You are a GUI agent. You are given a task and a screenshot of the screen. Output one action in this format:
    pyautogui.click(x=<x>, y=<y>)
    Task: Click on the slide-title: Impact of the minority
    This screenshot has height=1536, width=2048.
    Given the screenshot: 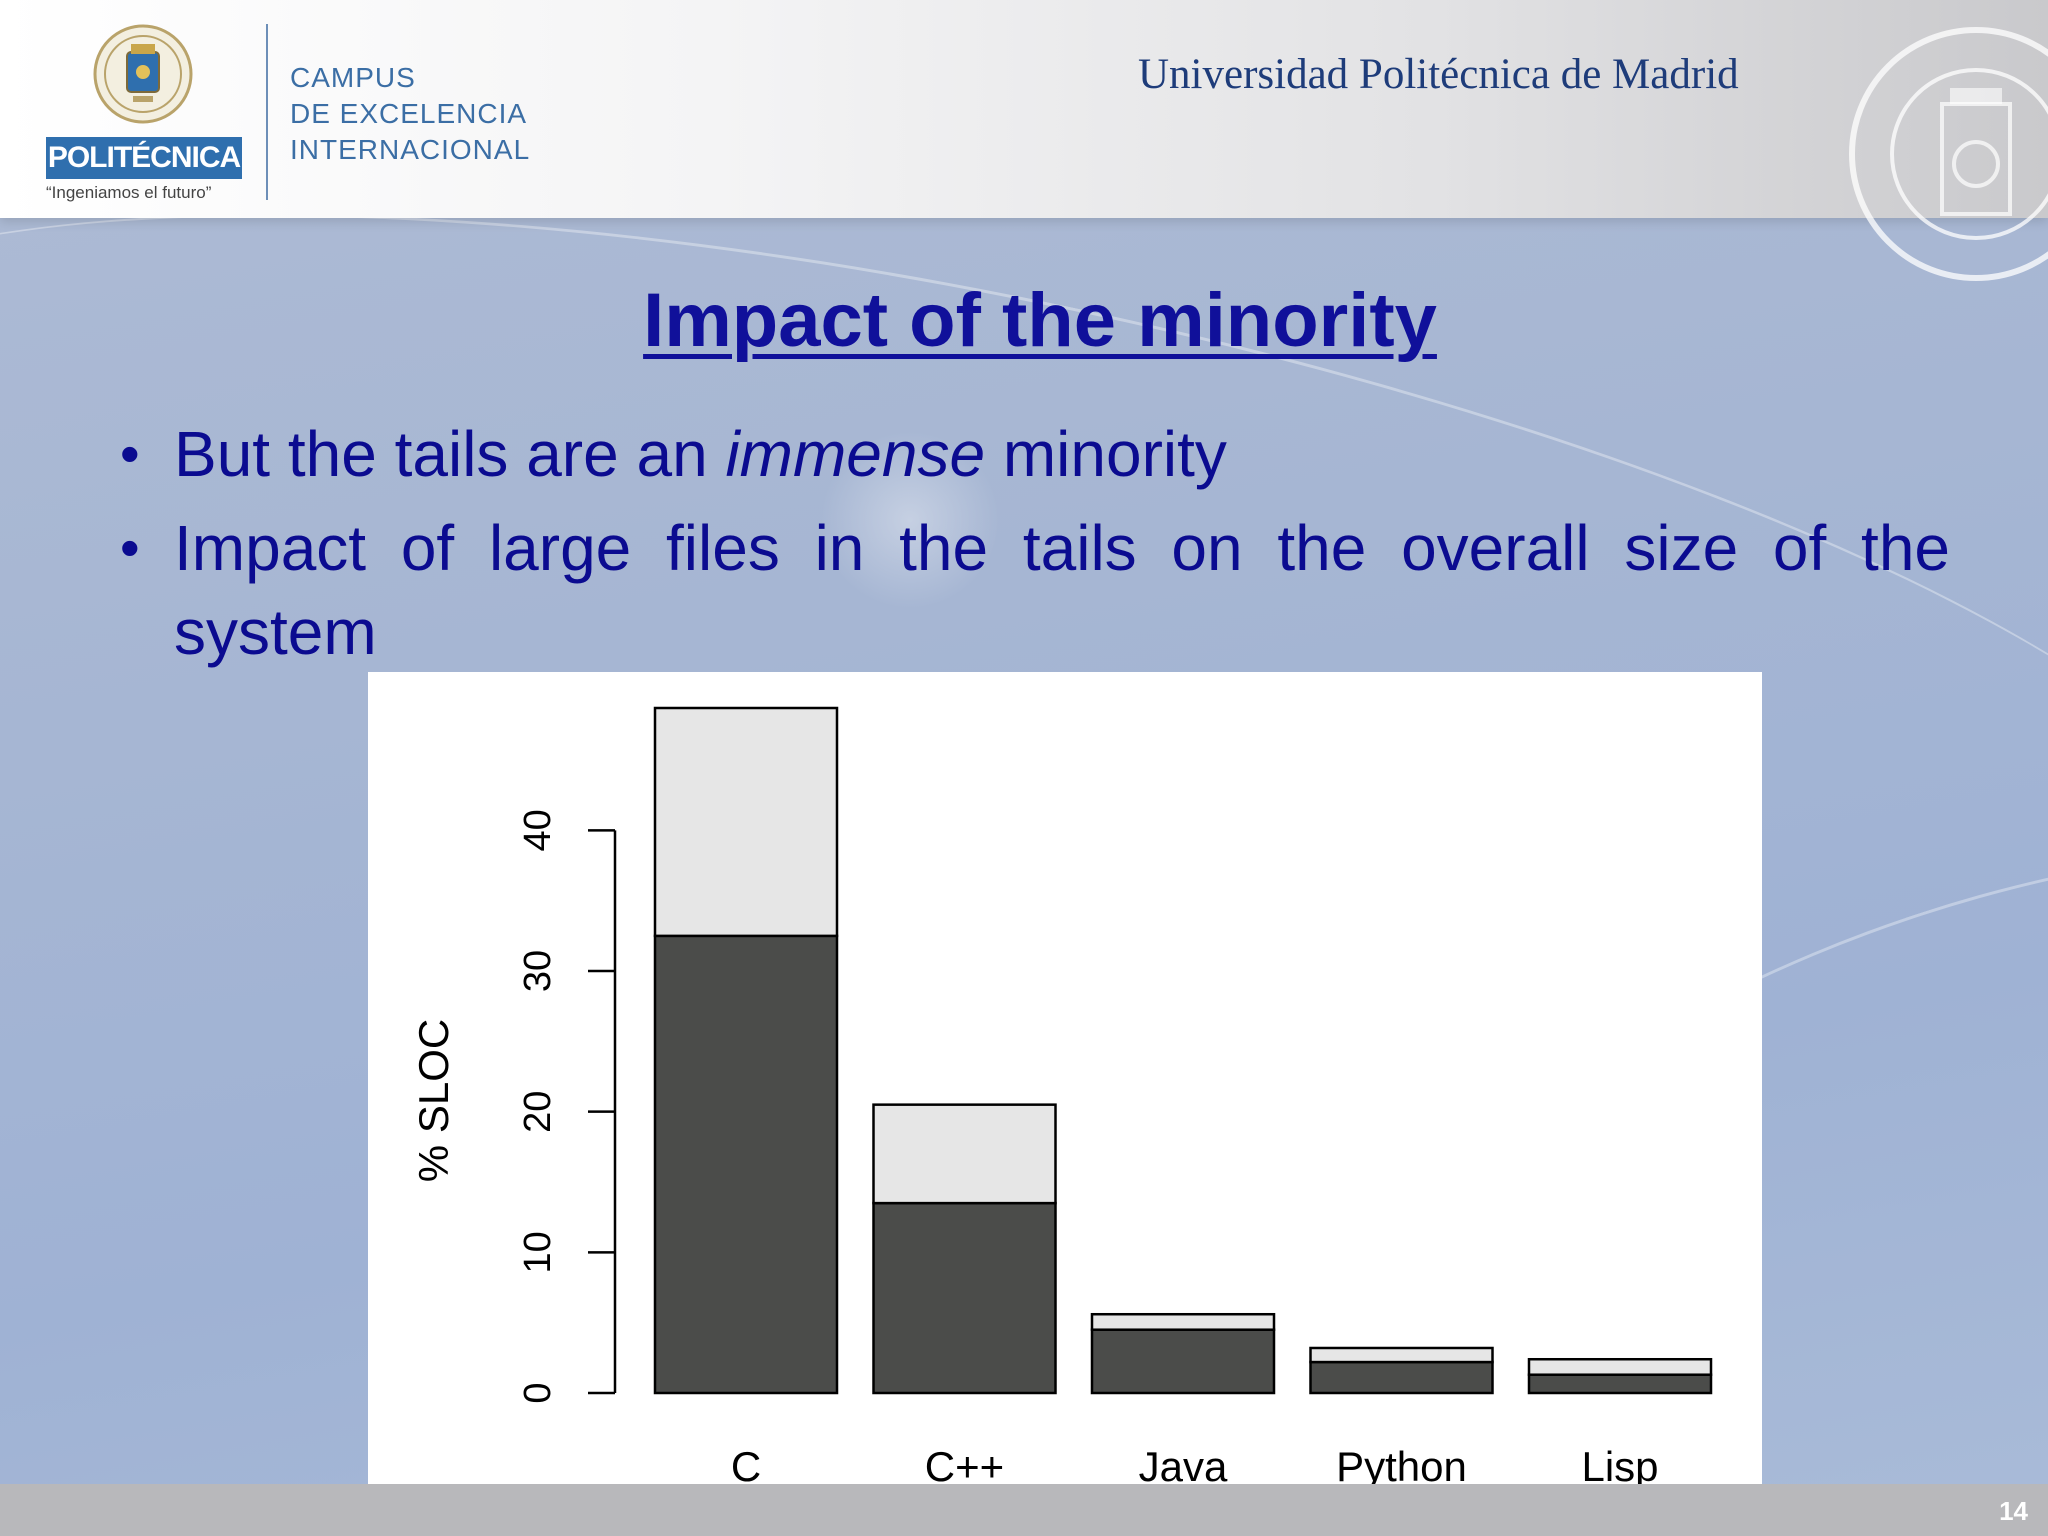 What is the action you would take?
    pyautogui.click(x=1040, y=320)
    